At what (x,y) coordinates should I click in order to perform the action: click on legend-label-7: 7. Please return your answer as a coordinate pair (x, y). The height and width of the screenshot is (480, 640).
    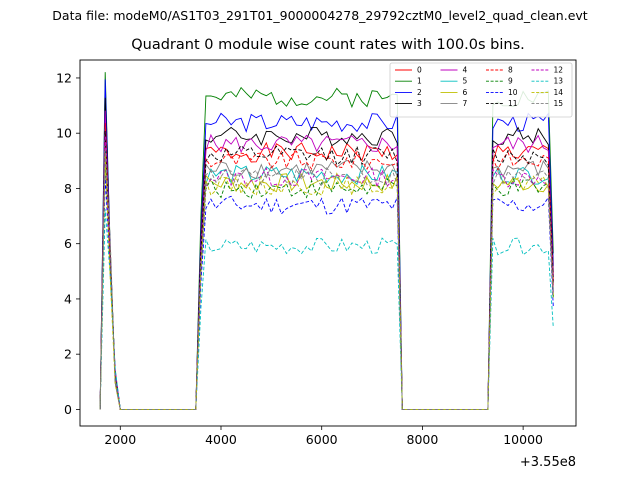
    Looking at the image, I should click on (465, 103).